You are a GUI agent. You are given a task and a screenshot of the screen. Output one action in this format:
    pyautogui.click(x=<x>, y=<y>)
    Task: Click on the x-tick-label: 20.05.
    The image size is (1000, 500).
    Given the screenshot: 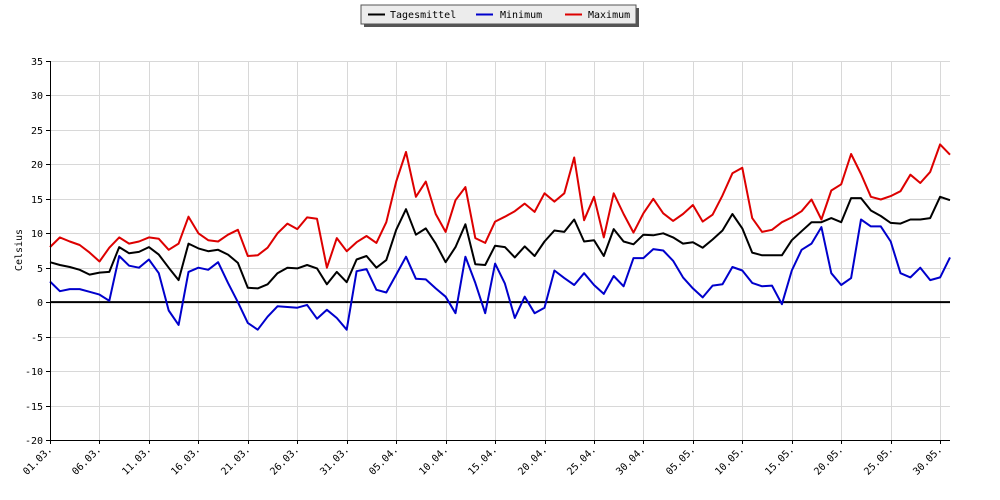 What is the action you would take?
    pyautogui.click(x=828, y=460)
    